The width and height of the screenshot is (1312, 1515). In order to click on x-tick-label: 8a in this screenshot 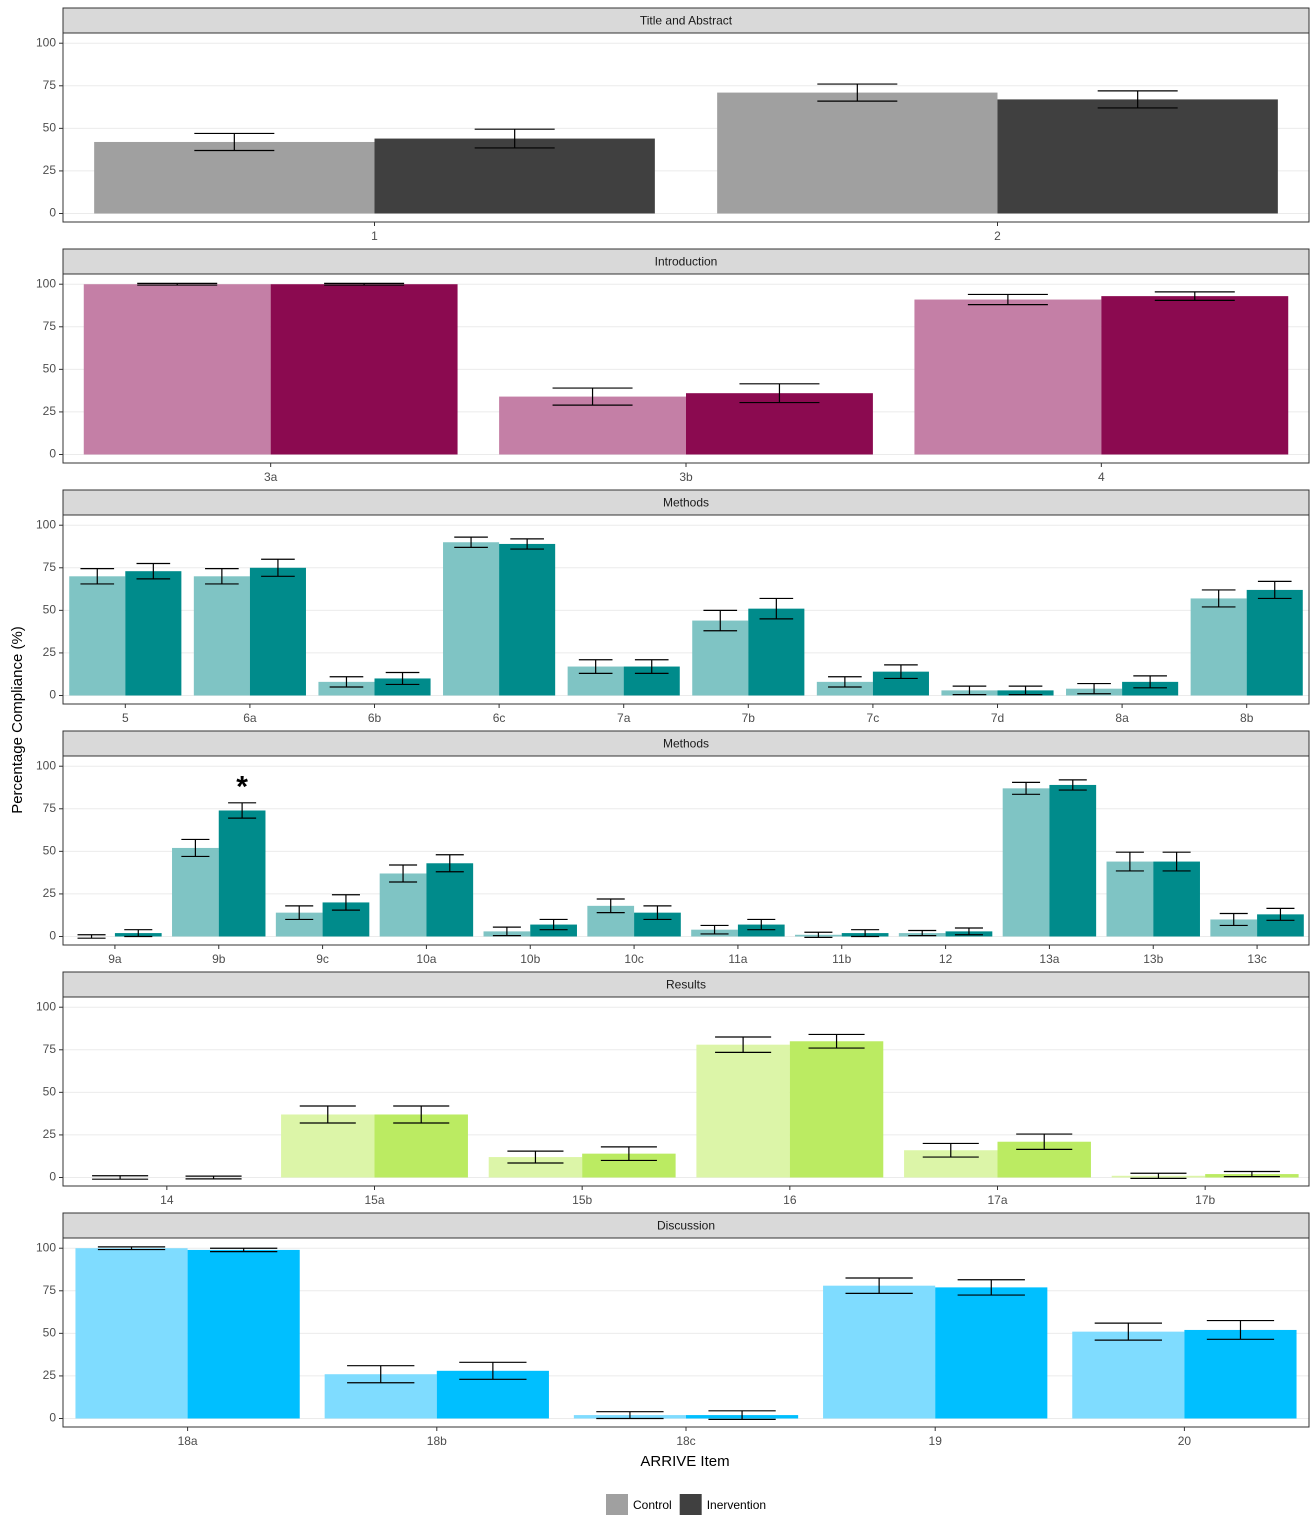, I will do `click(1122, 718)`.